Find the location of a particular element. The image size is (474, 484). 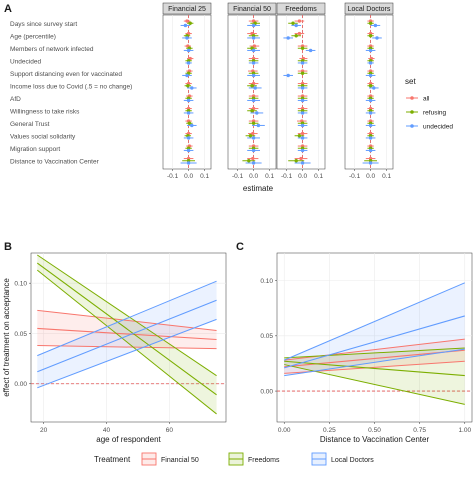

y-category-label: Members of network infected is located at coordinates (52, 49).